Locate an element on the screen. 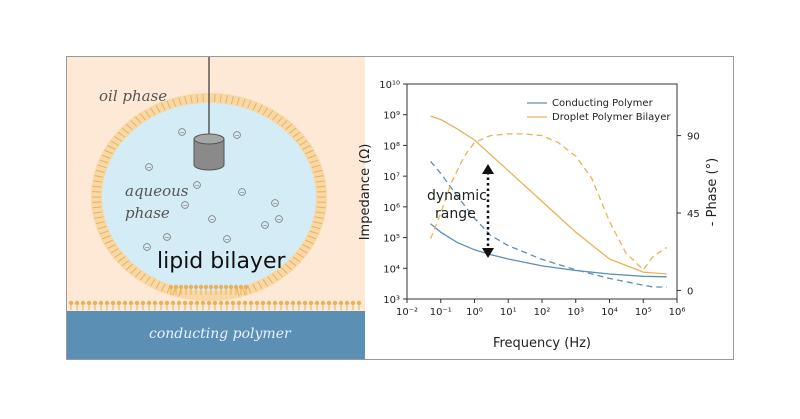 This screenshot has height=419, width=800. x-tick-label: 10¹ is located at coordinates (508, 312).